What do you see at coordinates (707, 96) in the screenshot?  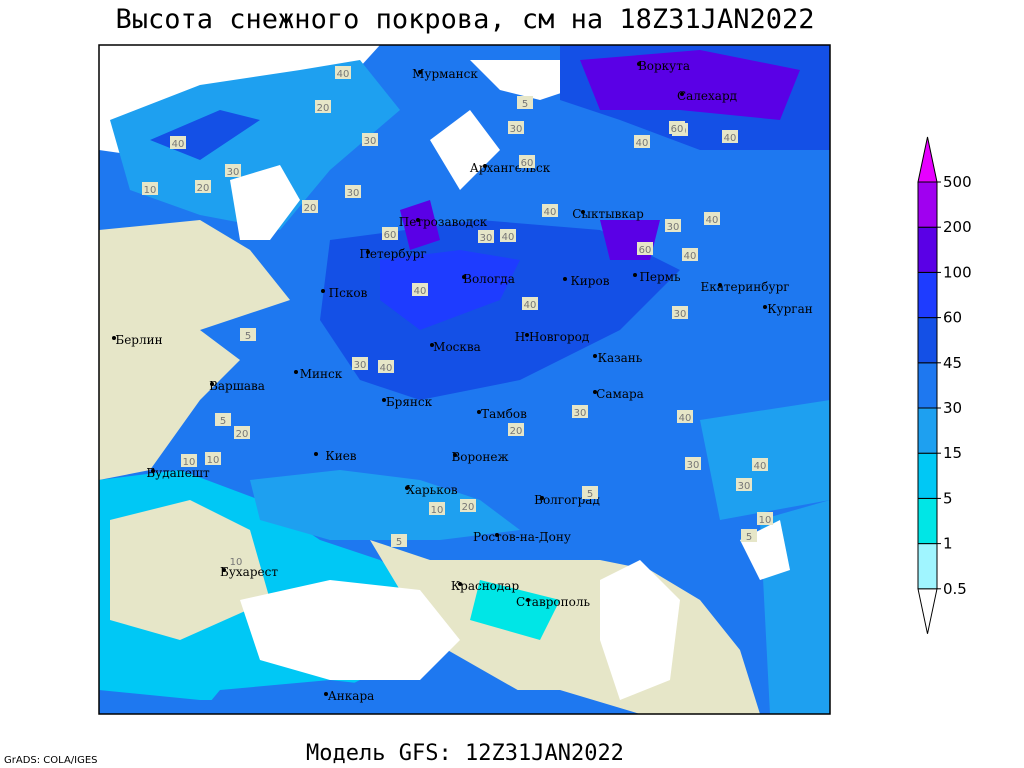 I see `city-label: Салехард` at bounding box center [707, 96].